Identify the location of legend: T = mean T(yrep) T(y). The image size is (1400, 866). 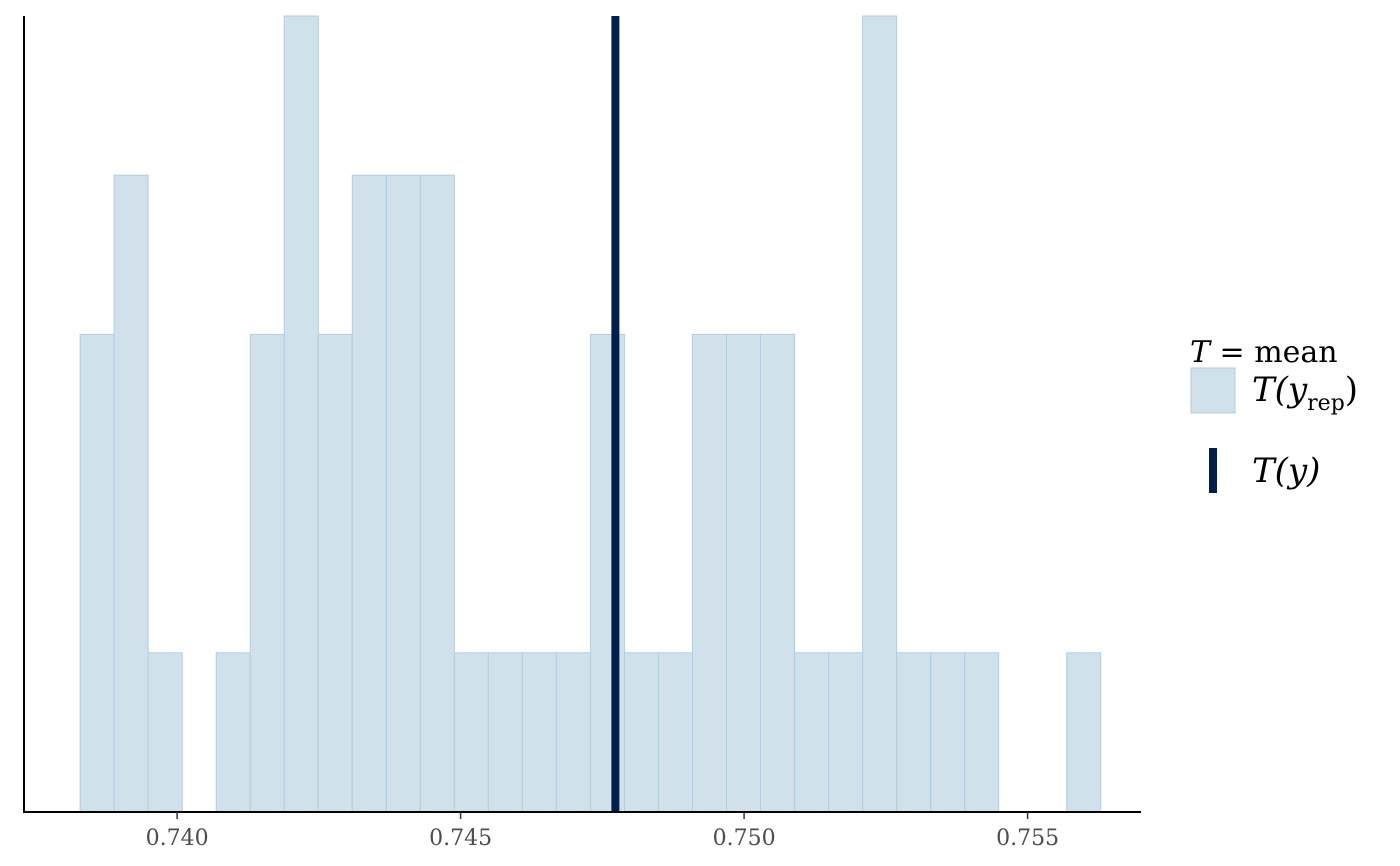
(1274, 414).